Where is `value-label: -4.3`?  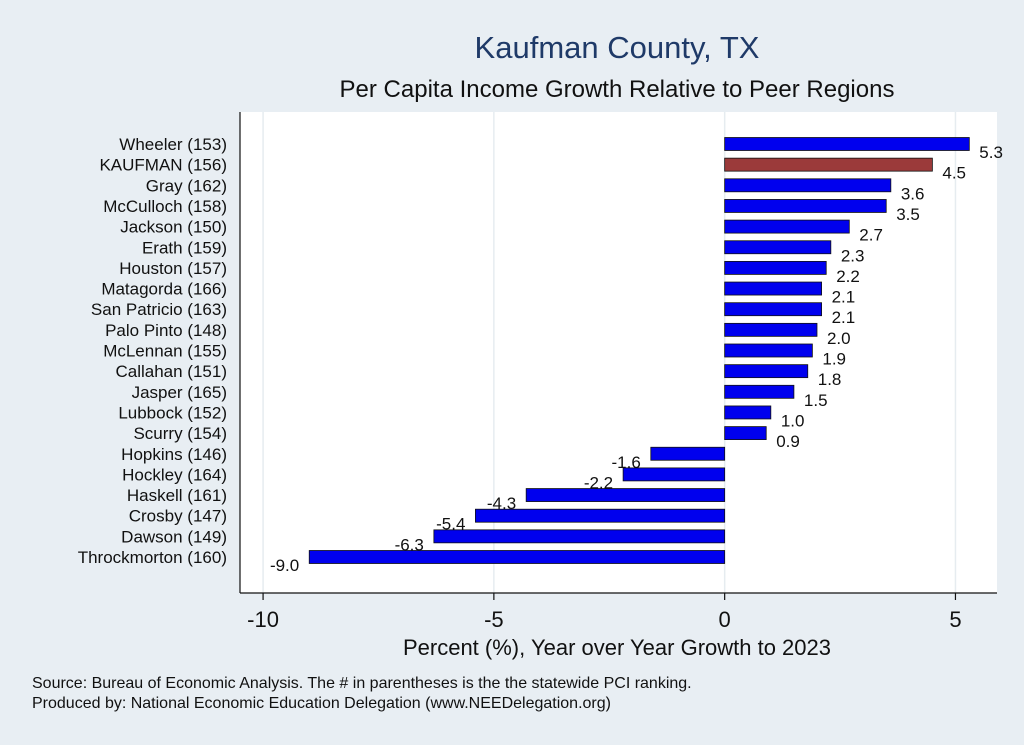
value-label: -4.3 is located at coordinates (501, 503).